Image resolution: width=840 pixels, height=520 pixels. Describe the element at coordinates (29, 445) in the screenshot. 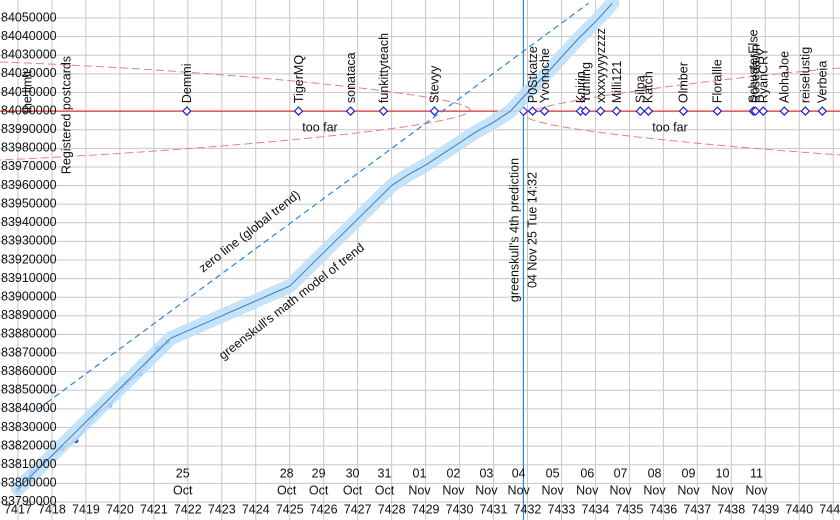

I see `y-tick-label: 83820000` at that location.